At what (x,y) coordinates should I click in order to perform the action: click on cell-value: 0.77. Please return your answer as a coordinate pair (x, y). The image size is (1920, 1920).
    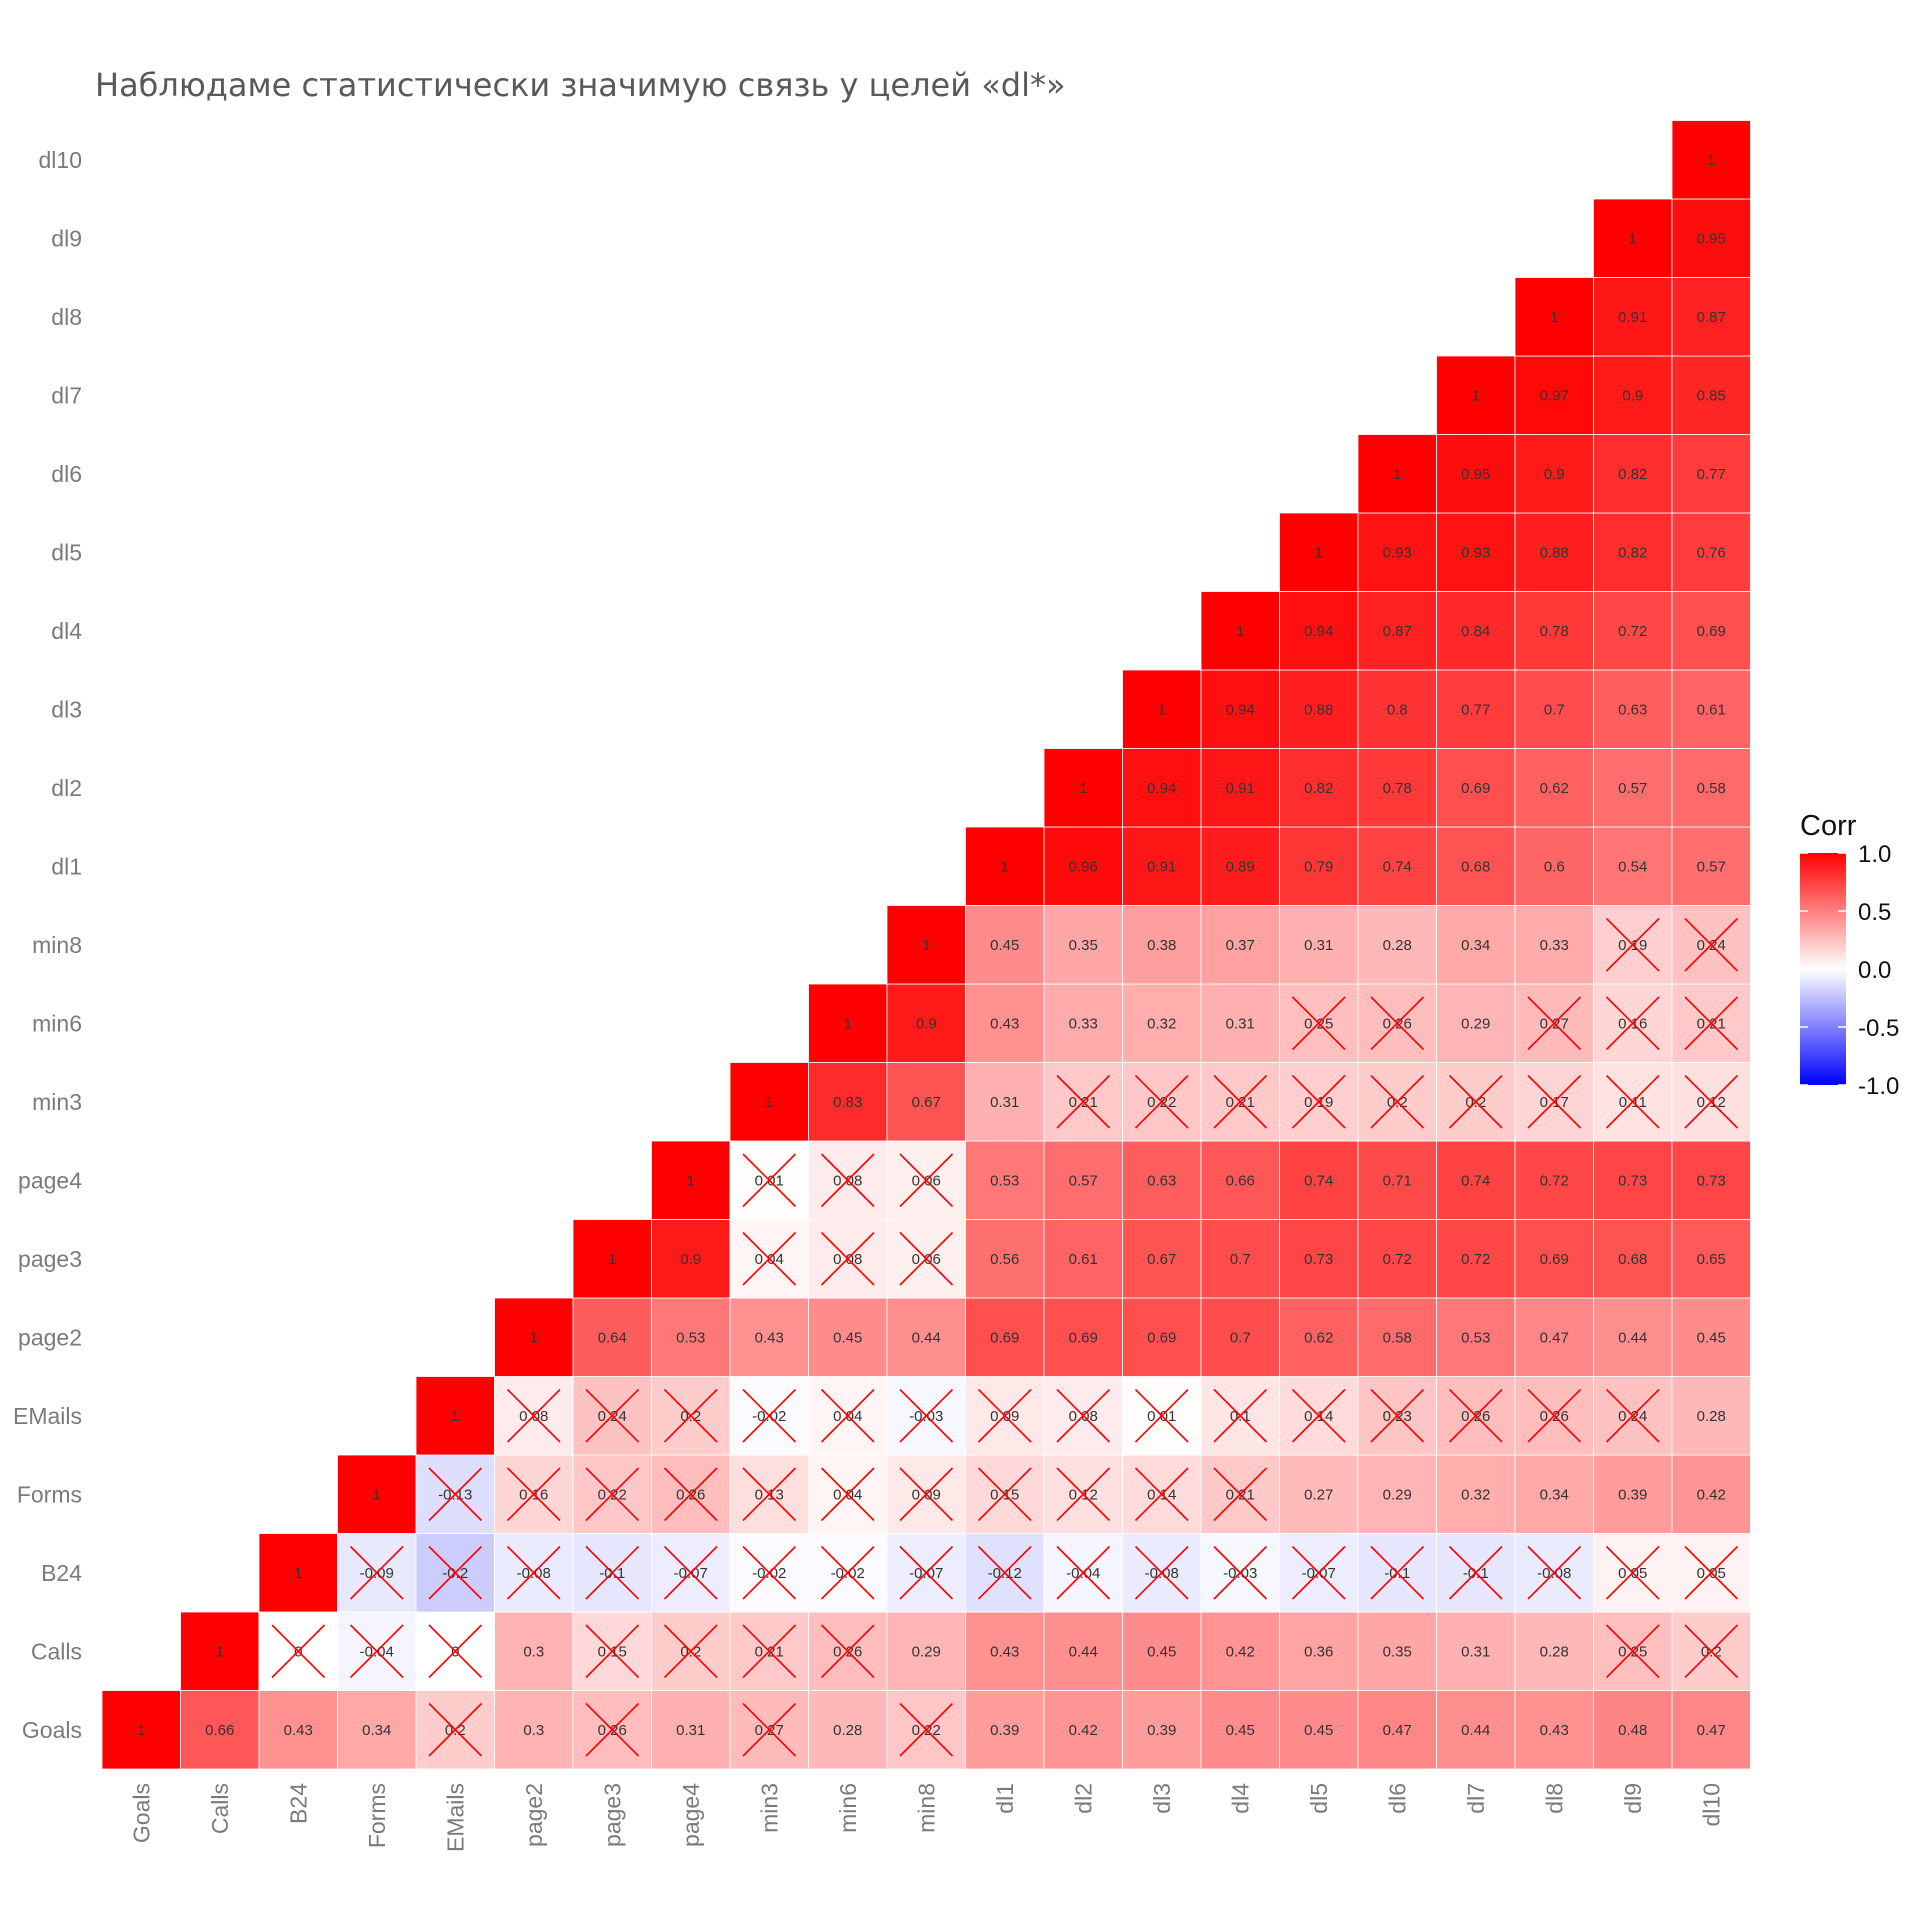
    Looking at the image, I should click on (1475, 709).